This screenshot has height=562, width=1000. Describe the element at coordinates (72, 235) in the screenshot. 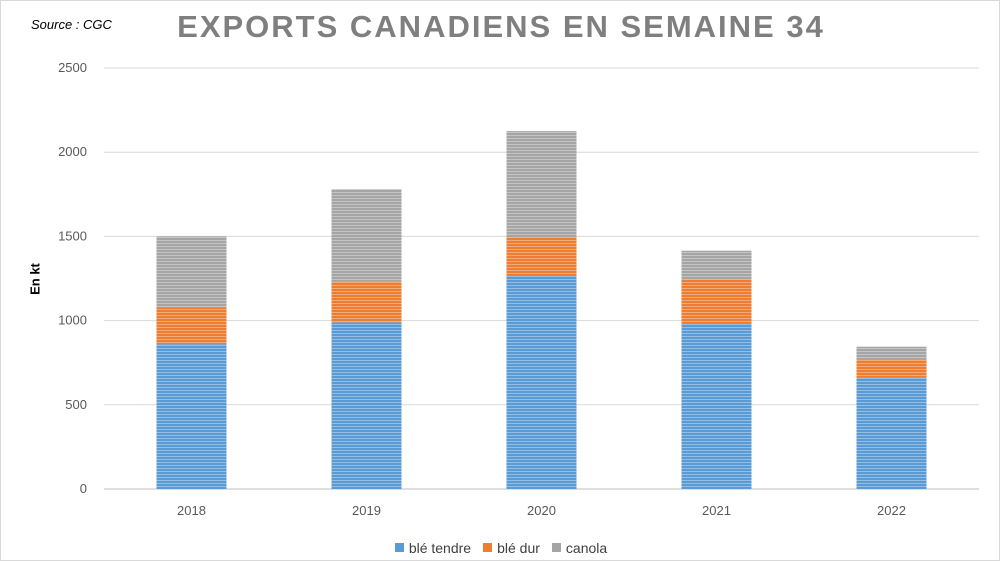

I see `y-tick-label: 1500` at that location.